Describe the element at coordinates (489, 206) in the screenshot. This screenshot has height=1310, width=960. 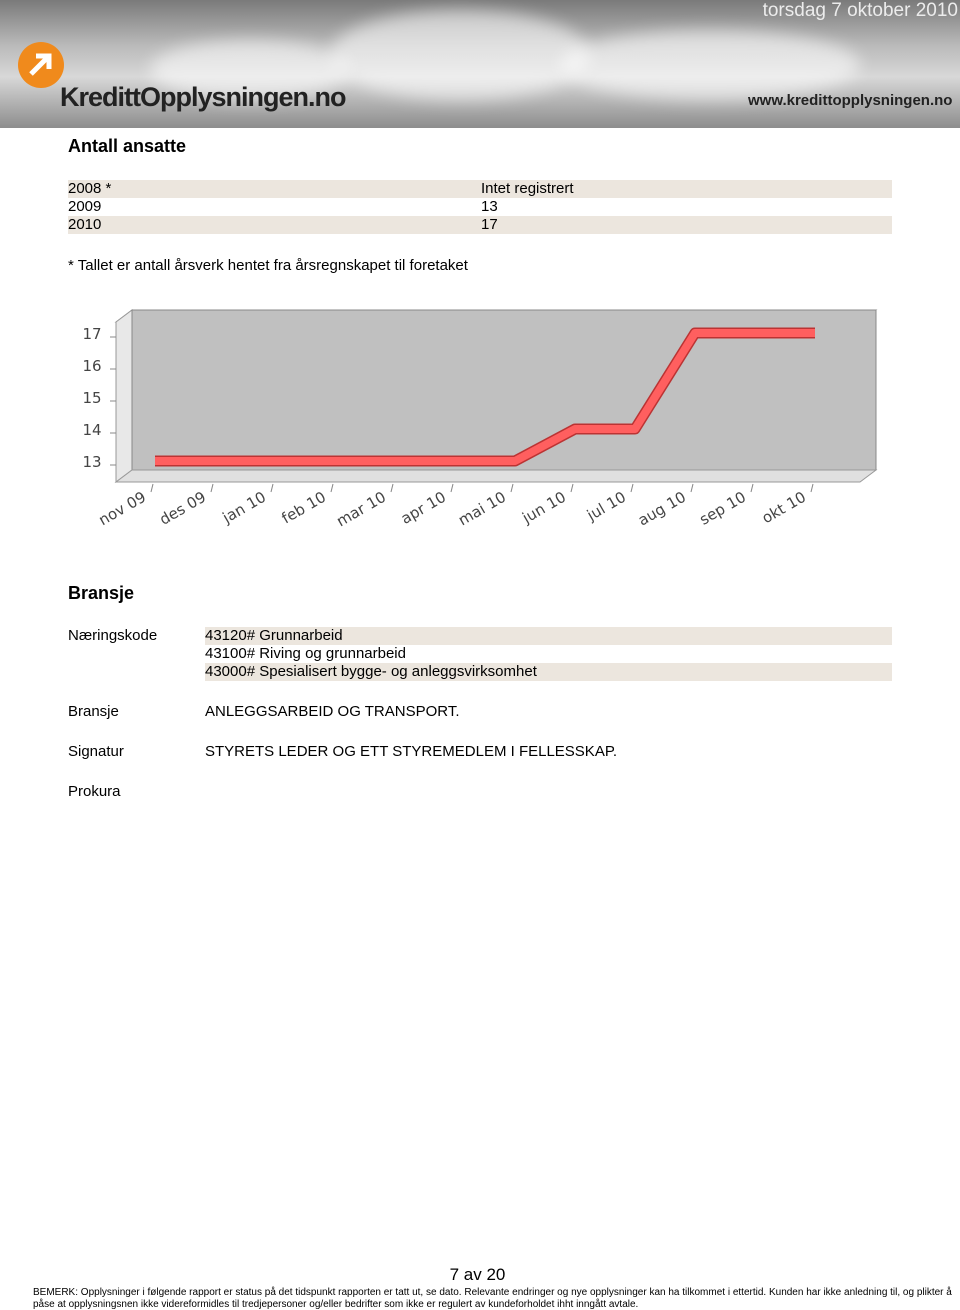
I see `value-cell: 13` at that location.